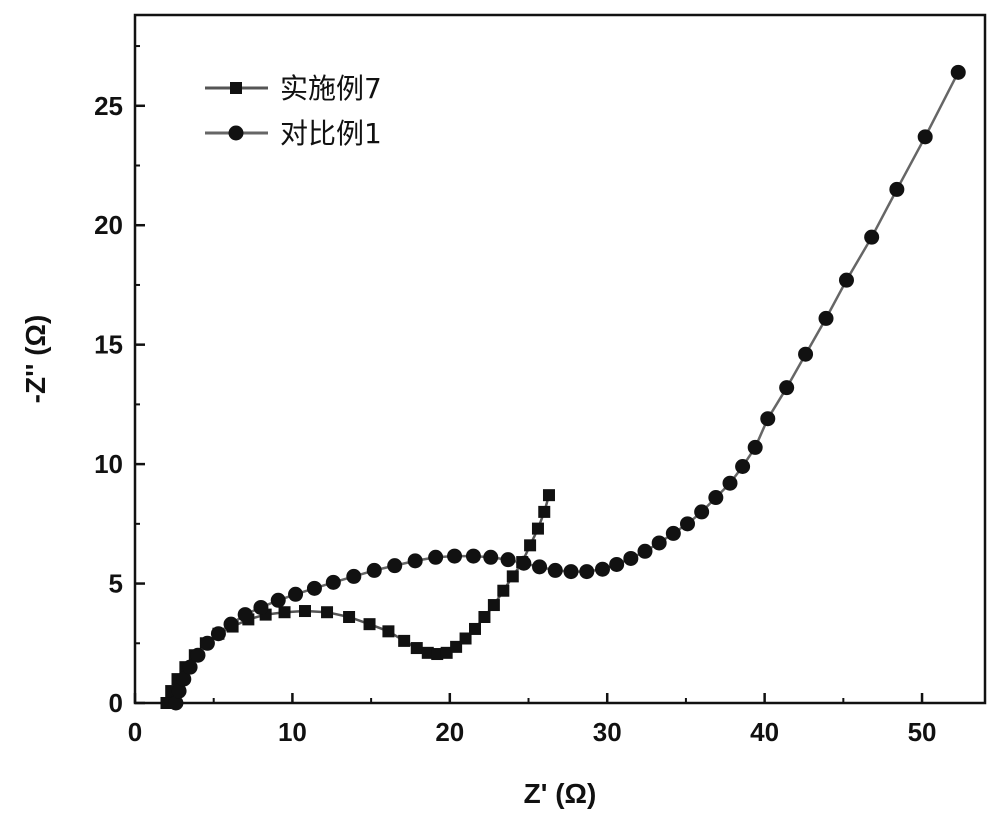  What do you see at coordinates (607, 732) in the screenshot?
I see `x-tick-label-3: 30` at bounding box center [607, 732].